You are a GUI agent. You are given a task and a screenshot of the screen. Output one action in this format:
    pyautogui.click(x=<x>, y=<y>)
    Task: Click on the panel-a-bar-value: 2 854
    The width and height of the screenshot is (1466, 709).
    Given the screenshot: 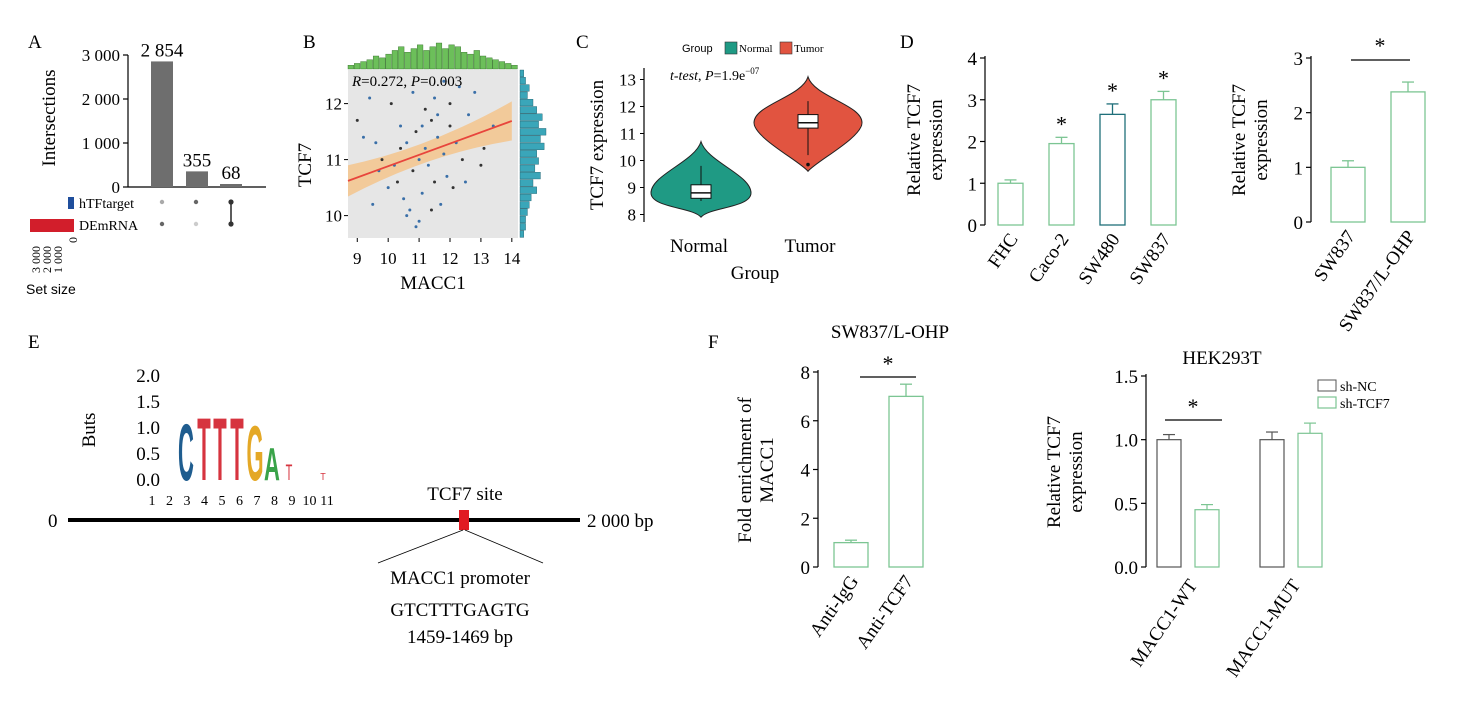 What is the action you would take?
    pyautogui.click(x=162, y=50)
    